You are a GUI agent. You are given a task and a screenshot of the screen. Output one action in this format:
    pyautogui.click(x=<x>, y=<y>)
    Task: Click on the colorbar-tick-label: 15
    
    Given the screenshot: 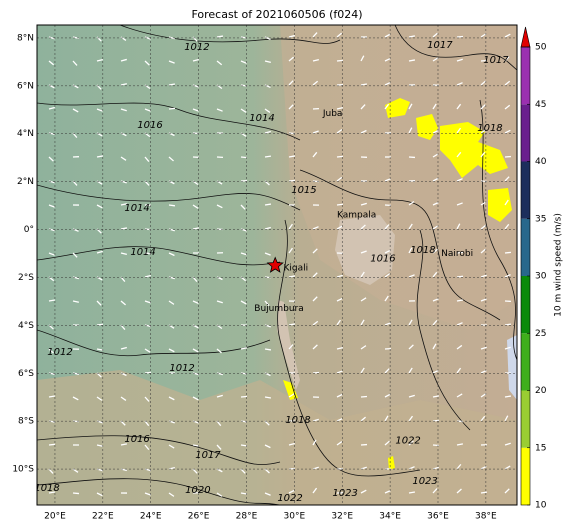 What is the action you would take?
    pyautogui.click(x=540, y=448)
    